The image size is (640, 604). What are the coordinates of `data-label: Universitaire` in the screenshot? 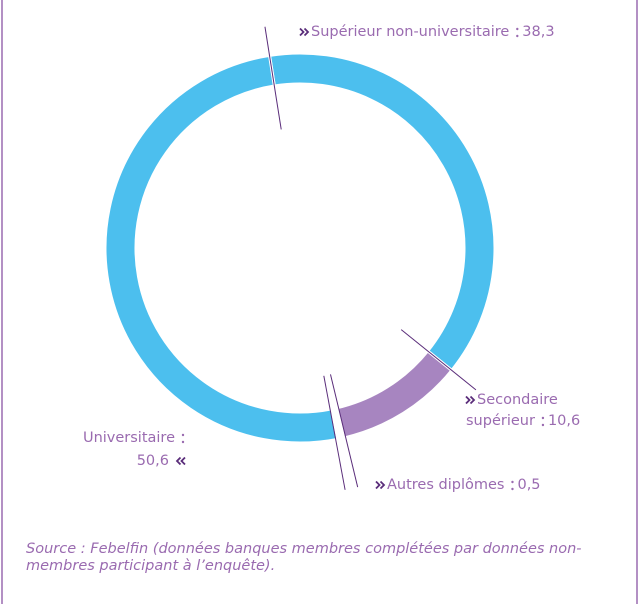 It's located at (129, 438).